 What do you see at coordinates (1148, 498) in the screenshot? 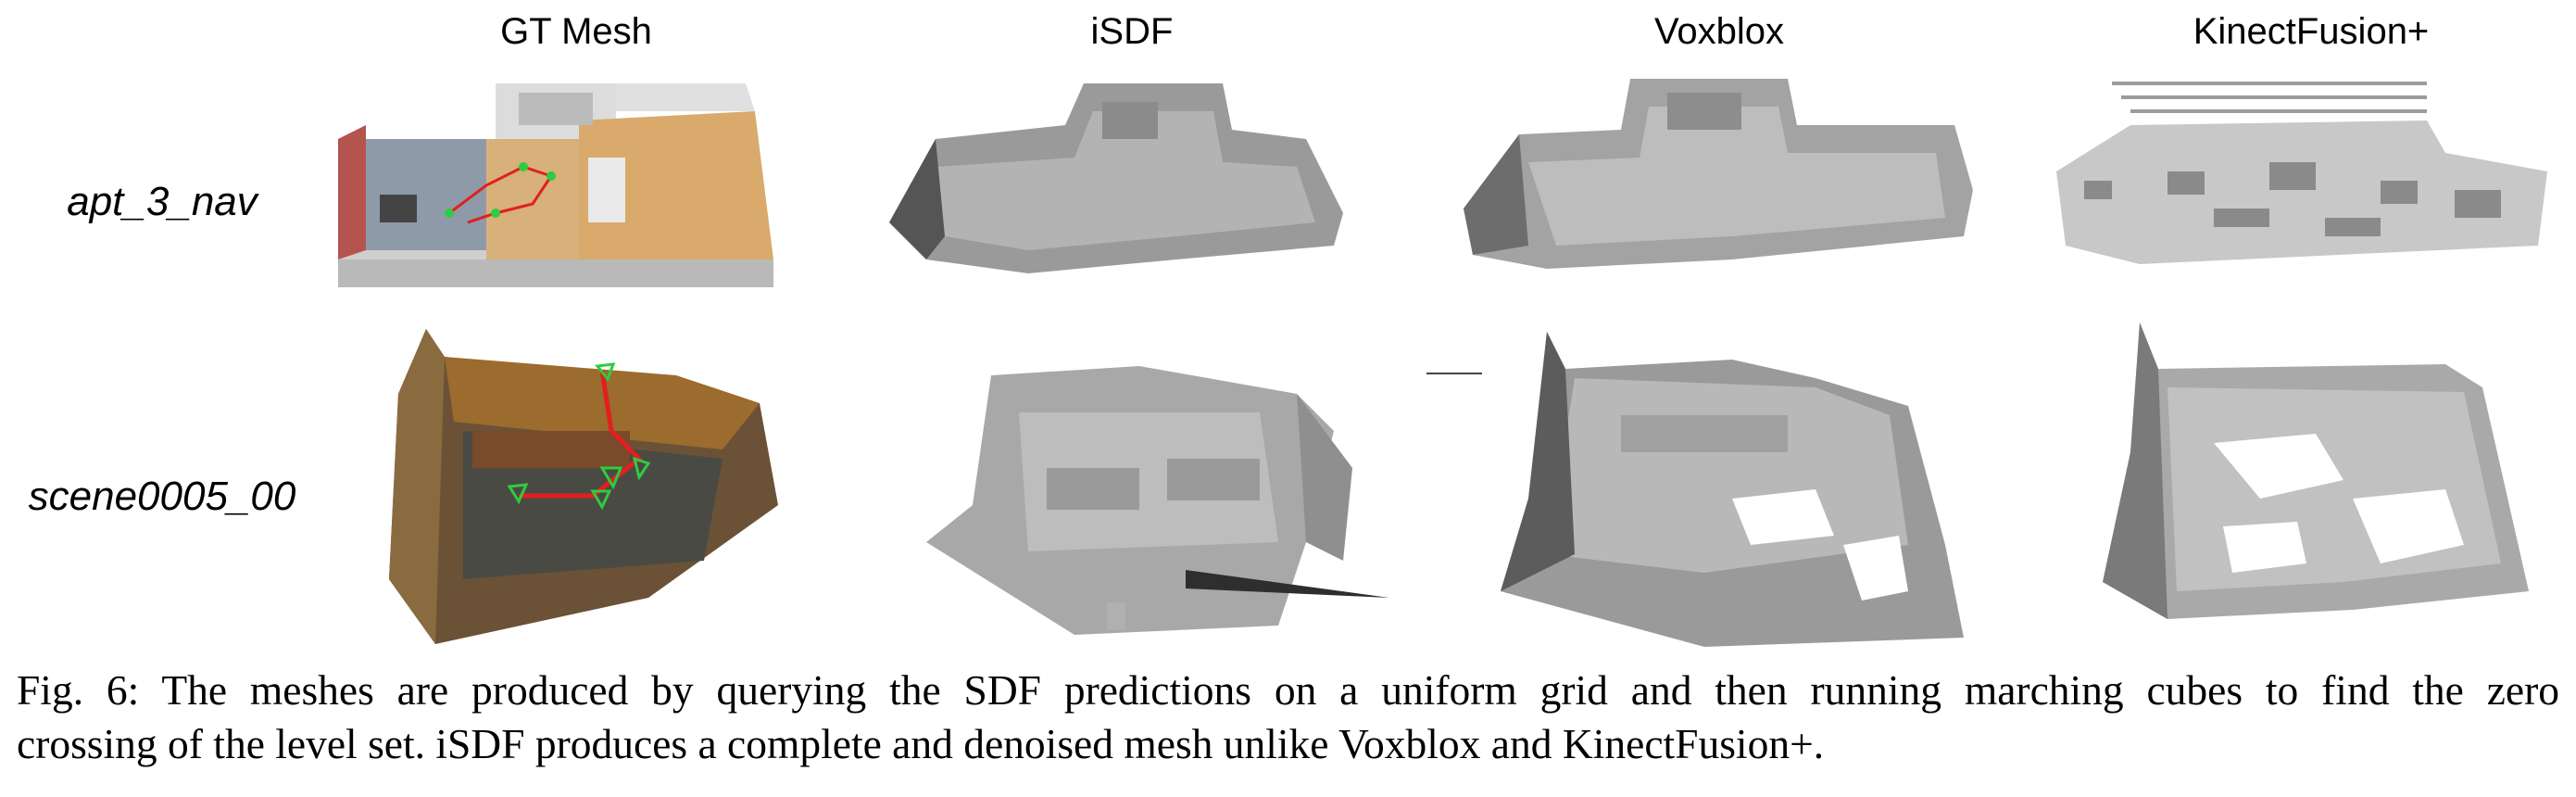
I see `isdf-scene-image` at bounding box center [1148, 498].